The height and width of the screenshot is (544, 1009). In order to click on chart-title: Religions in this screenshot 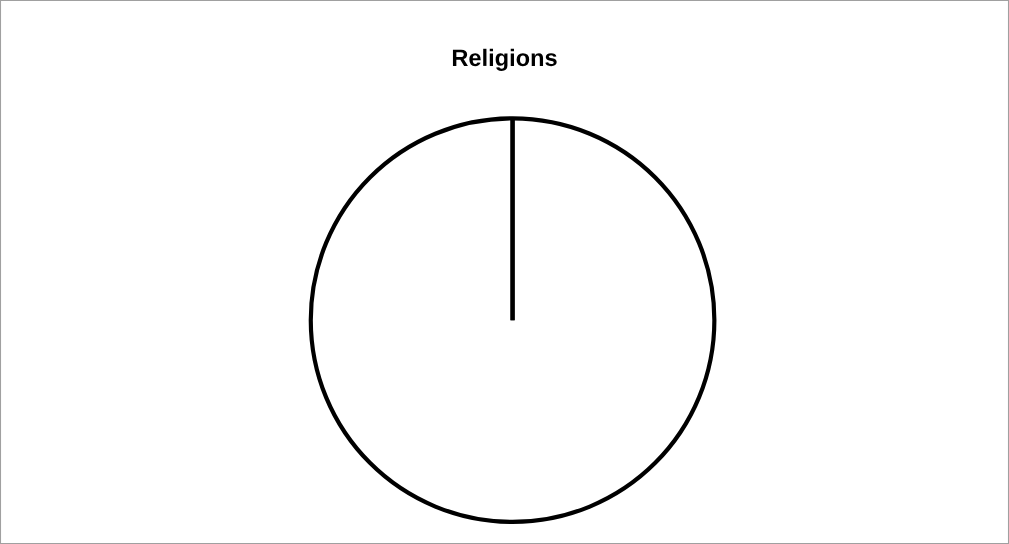, I will do `click(504, 59)`.